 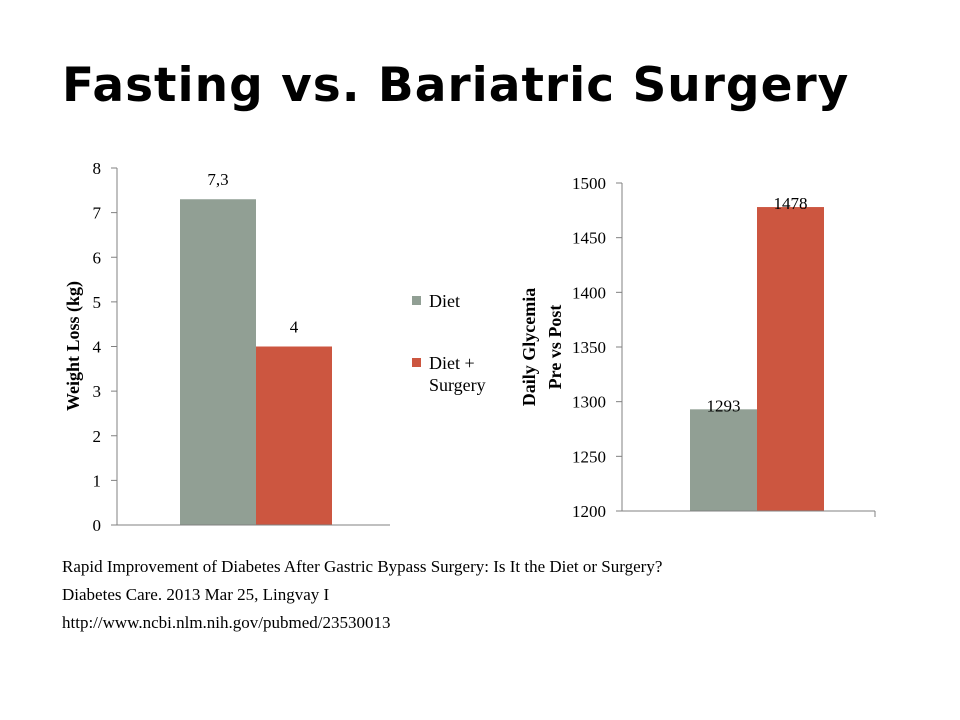 I want to click on chart1-tick-label: 5, so click(x=97, y=302).